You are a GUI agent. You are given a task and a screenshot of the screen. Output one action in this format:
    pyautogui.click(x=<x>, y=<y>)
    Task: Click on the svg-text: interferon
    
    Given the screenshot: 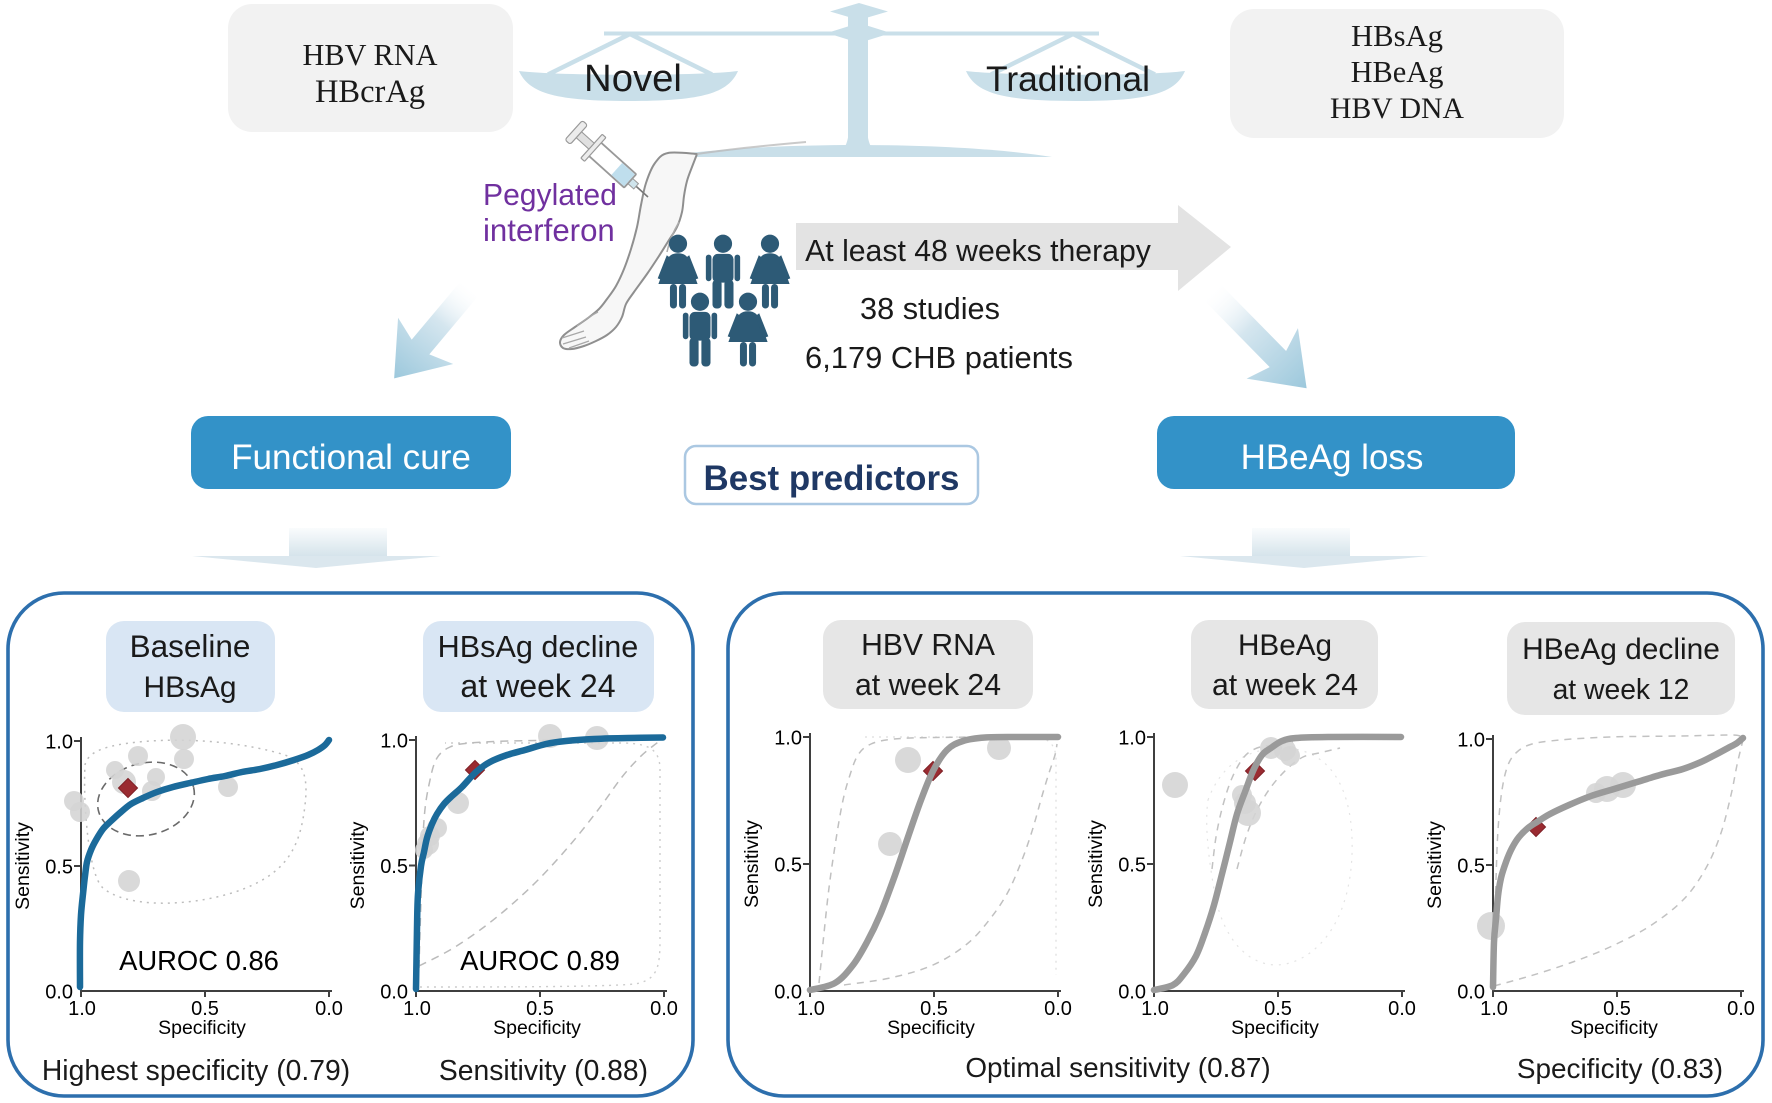 What is the action you would take?
    pyautogui.click(x=549, y=230)
    